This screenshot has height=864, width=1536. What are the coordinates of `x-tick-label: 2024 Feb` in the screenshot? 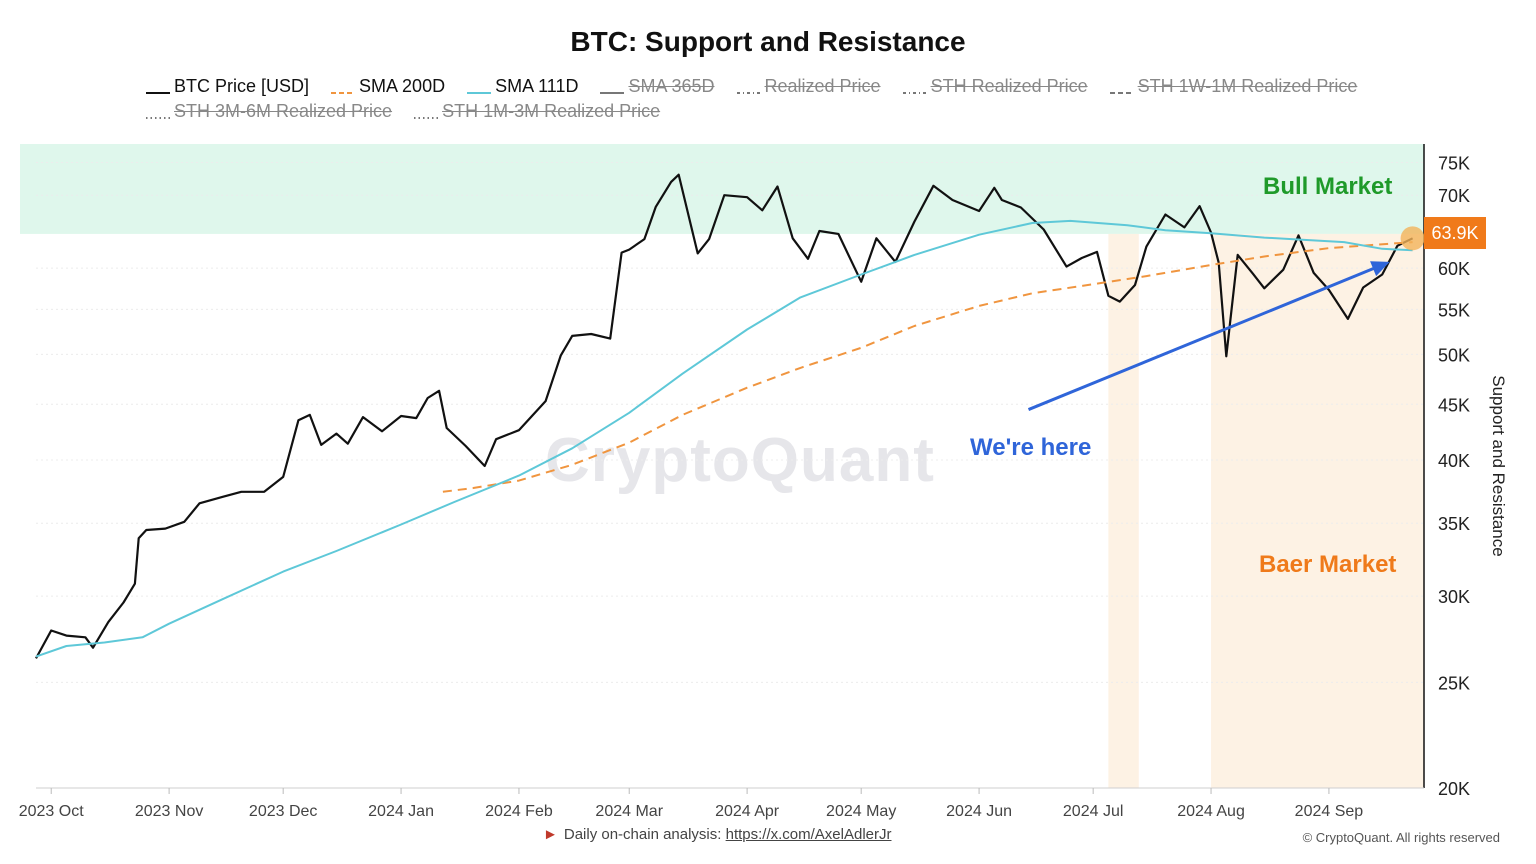 It's located at (519, 811).